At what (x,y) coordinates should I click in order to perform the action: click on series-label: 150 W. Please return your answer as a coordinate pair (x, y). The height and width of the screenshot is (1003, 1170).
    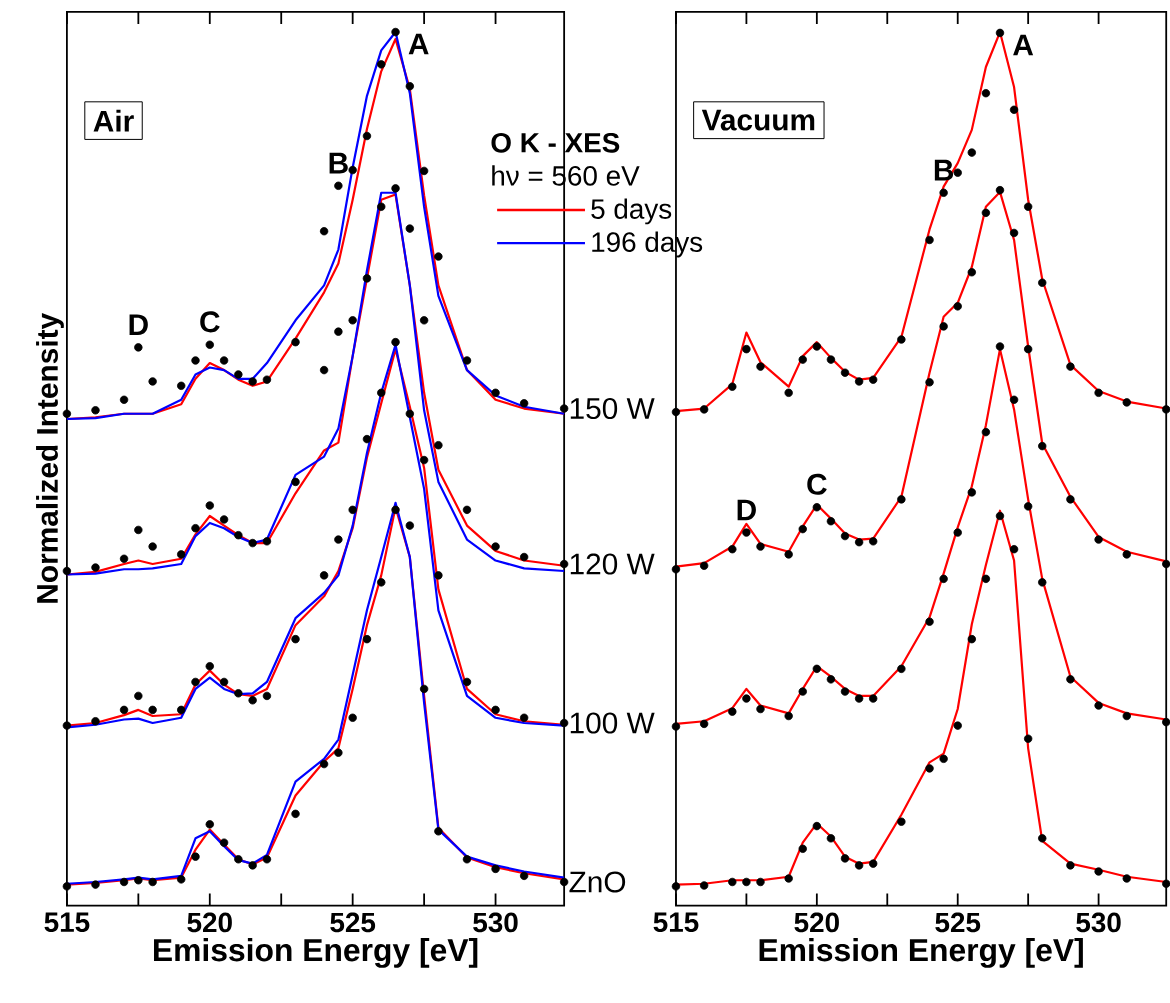
    Looking at the image, I should click on (612, 408).